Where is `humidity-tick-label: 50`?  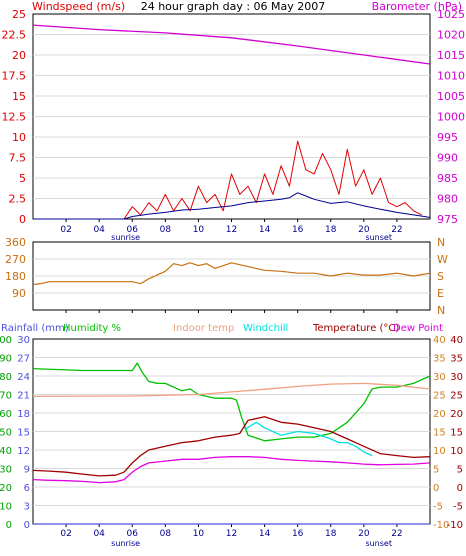 humidity-tick-label: 50 is located at coordinates (6, 433).